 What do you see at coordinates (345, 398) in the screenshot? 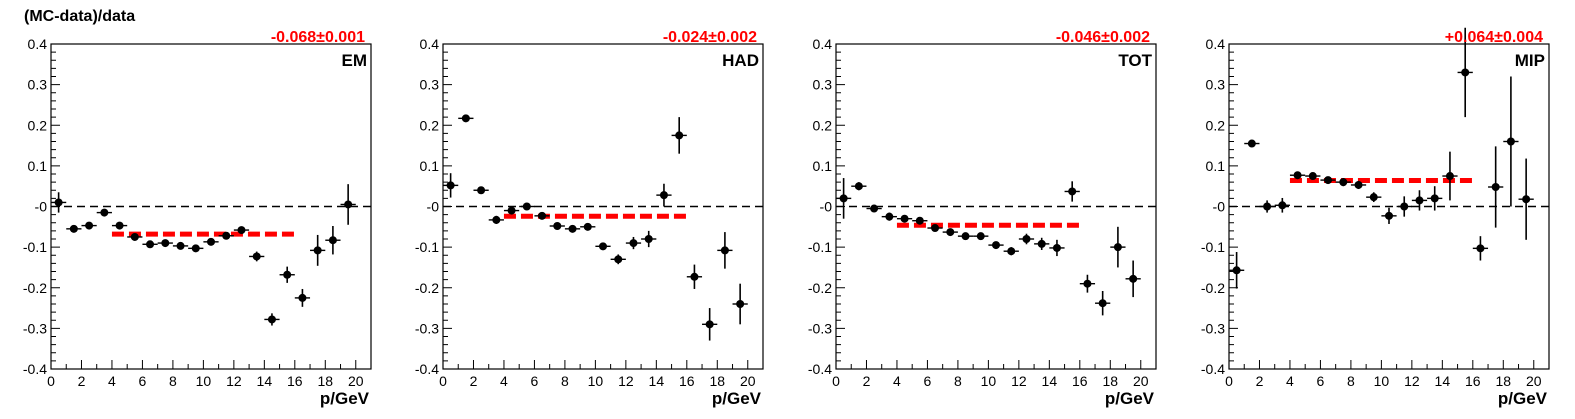
I see `x-axis-label: p/GeV` at bounding box center [345, 398].